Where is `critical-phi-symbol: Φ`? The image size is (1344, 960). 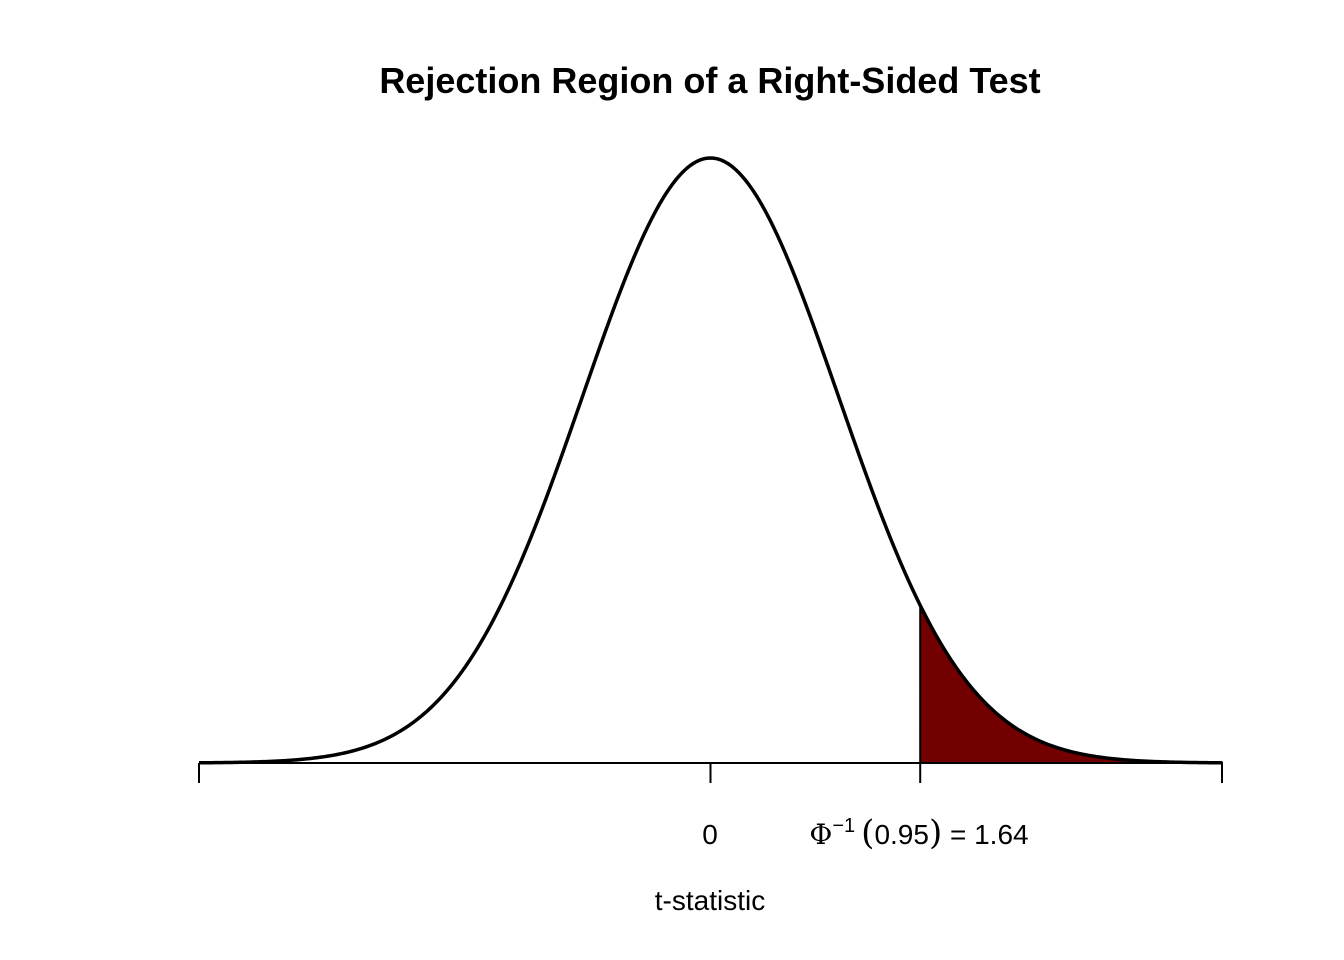
critical-phi-symbol: Φ is located at coordinates (820, 834).